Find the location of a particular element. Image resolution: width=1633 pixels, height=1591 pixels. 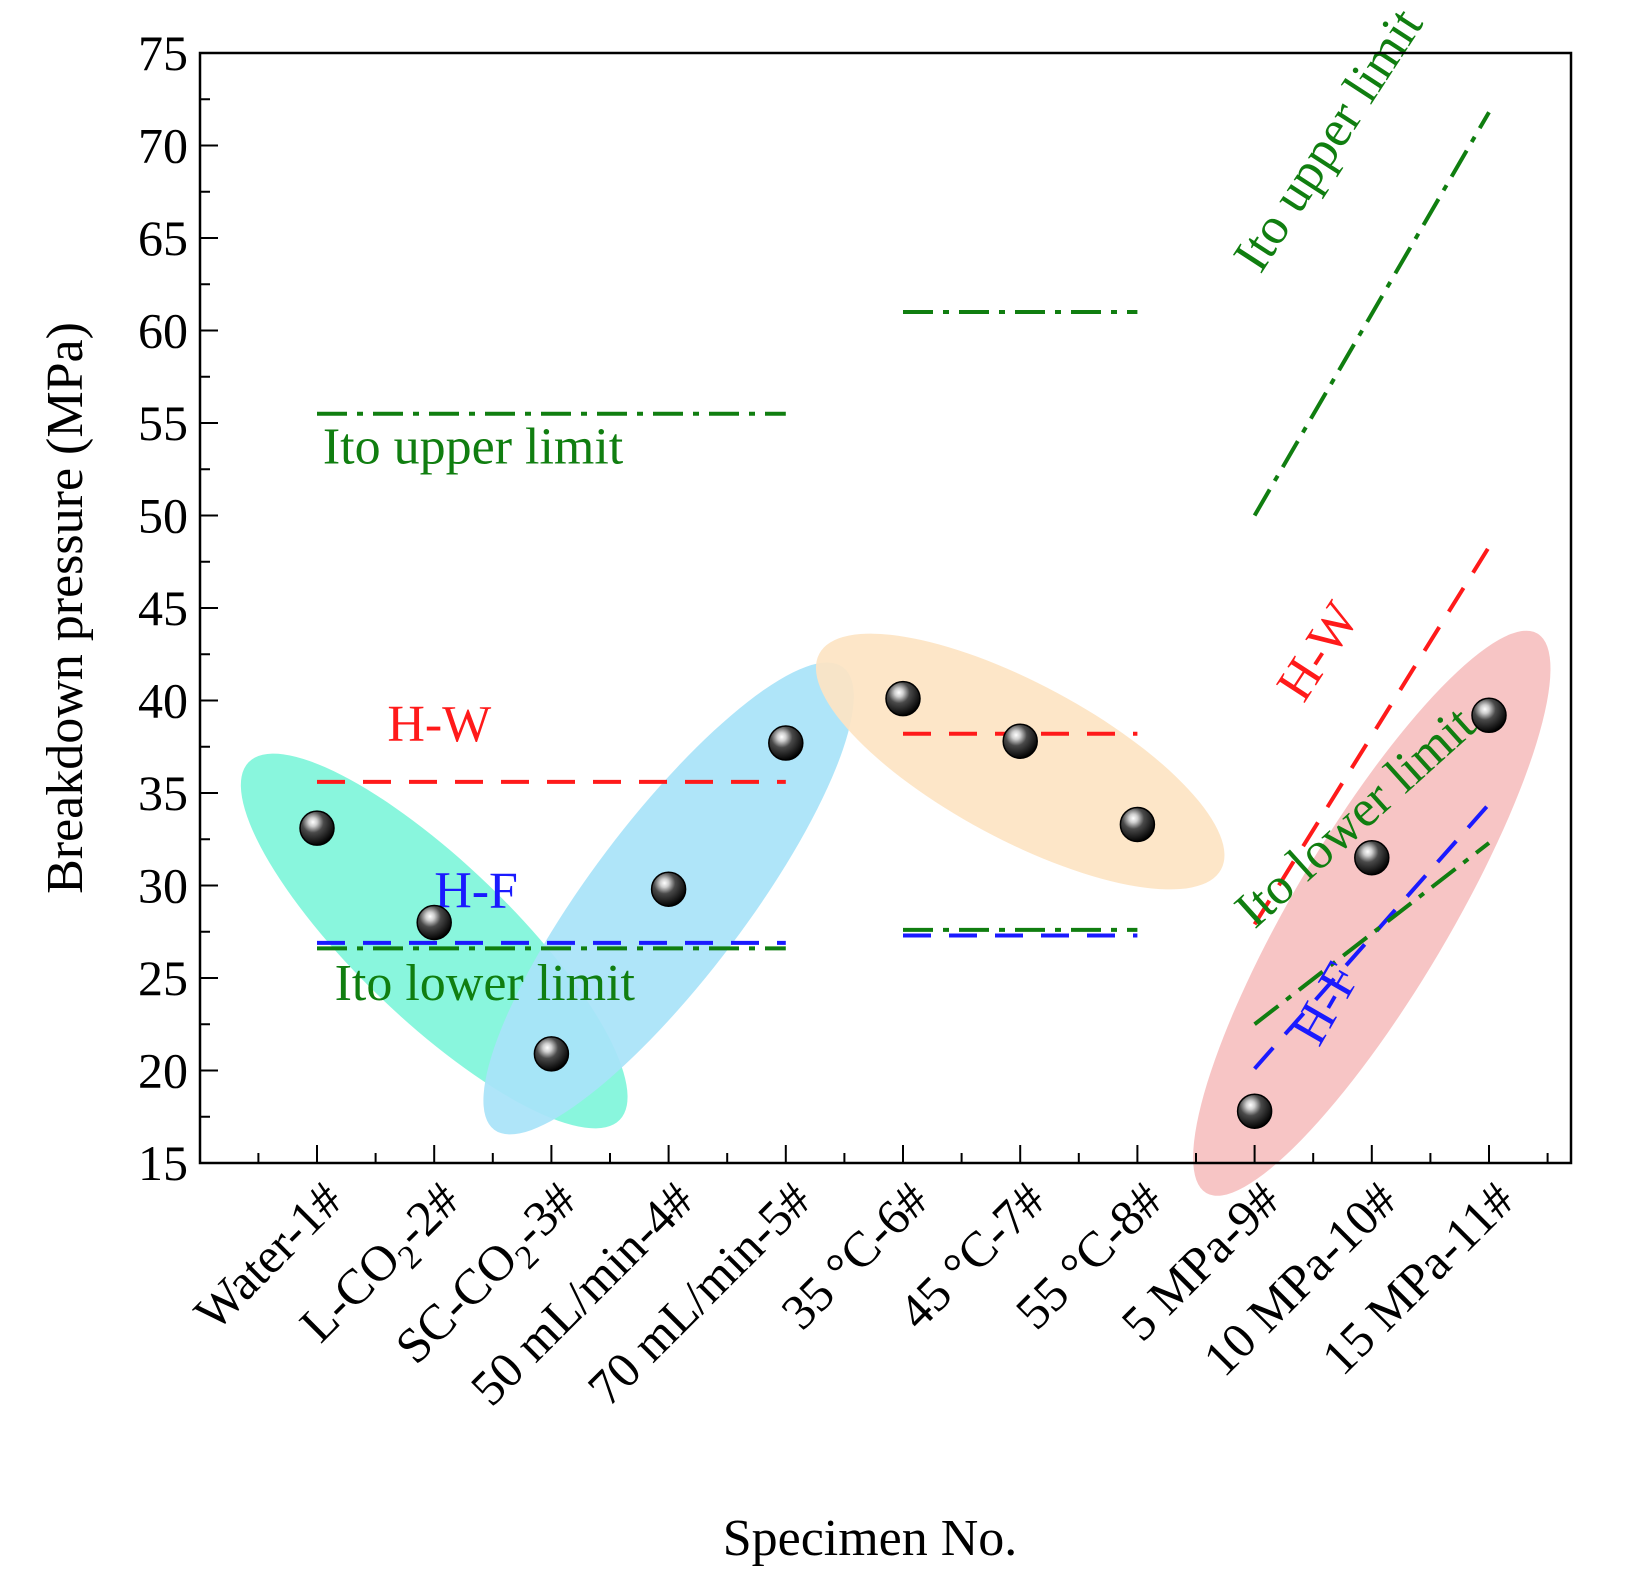

y-tick-label: 75 is located at coordinates (163, 53).